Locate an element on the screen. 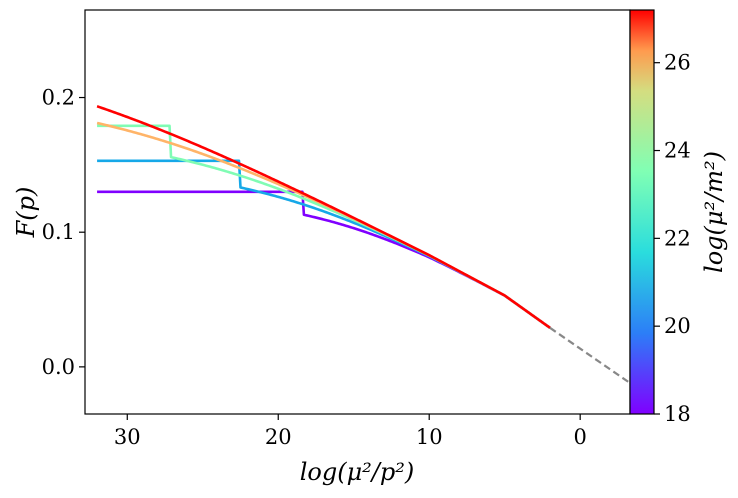 The image size is (738, 498). y-axis-label: F(p) is located at coordinates (26, 213).